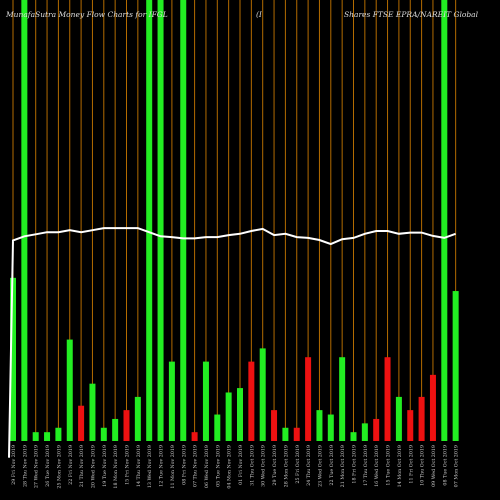 The image size is (500, 500). Describe the element at coordinates (286, 466) in the screenshot. I see `x-tick-label: 28 Mon Oct 2019` at that location.